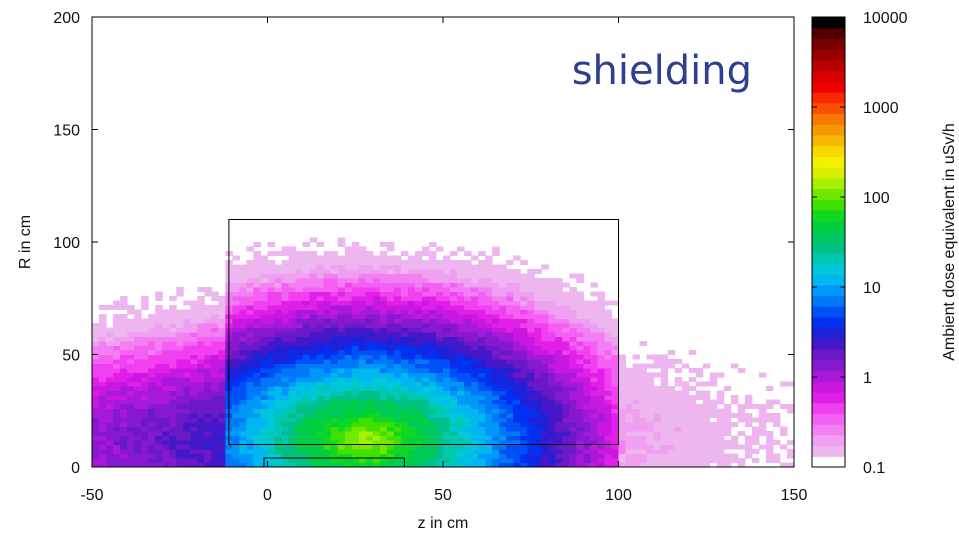 This screenshot has height=534, width=959. What do you see at coordinates (881, 108) in the screenshot?
I see `colorbar-tick-label: 1000` at bounding box center [881, 108].